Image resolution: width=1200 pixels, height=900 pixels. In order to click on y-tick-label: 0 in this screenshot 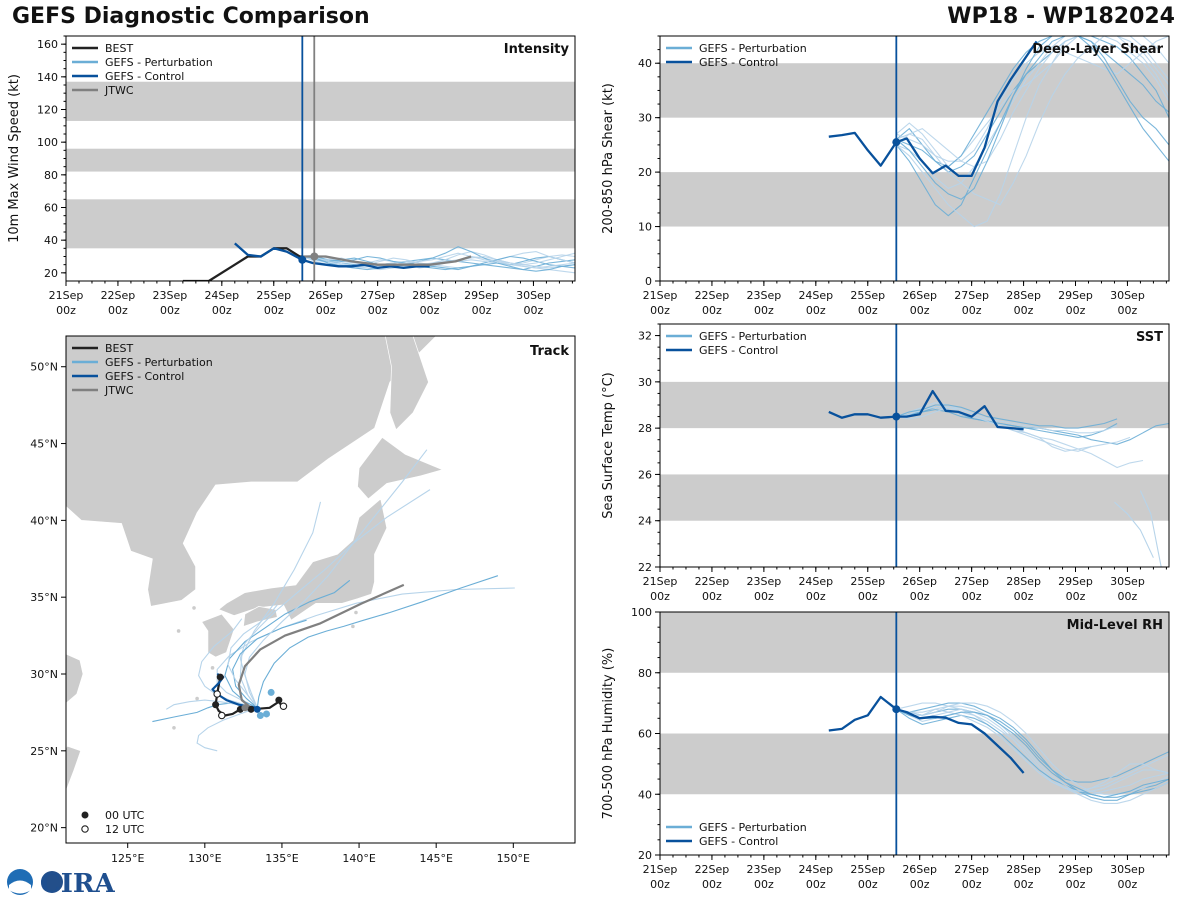, I will do `click(648, 281)`.